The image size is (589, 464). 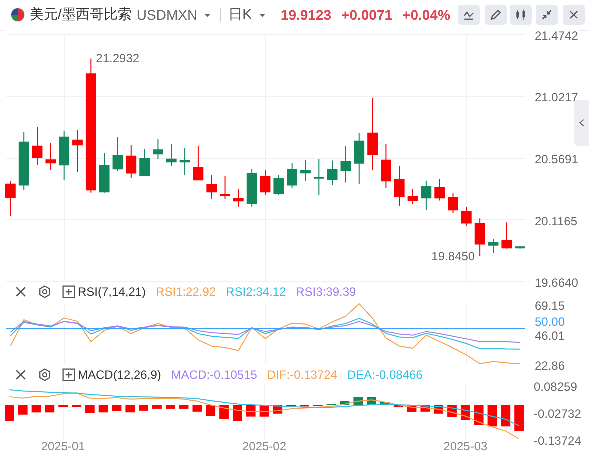 What do you see at coordinates (302, 375) in the screenshot?
I see `series-label: DIF:-0.13724` at bounding box center [302, 375].